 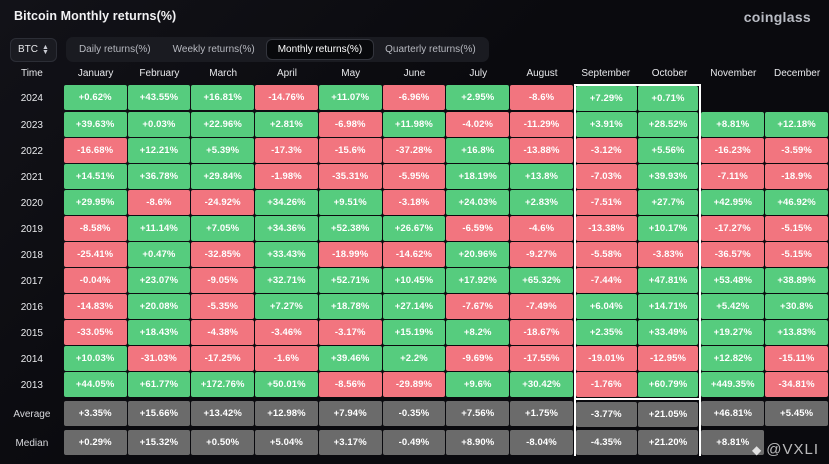 I want to click on return-cell: -7.67%, so click(x=478, y=306).